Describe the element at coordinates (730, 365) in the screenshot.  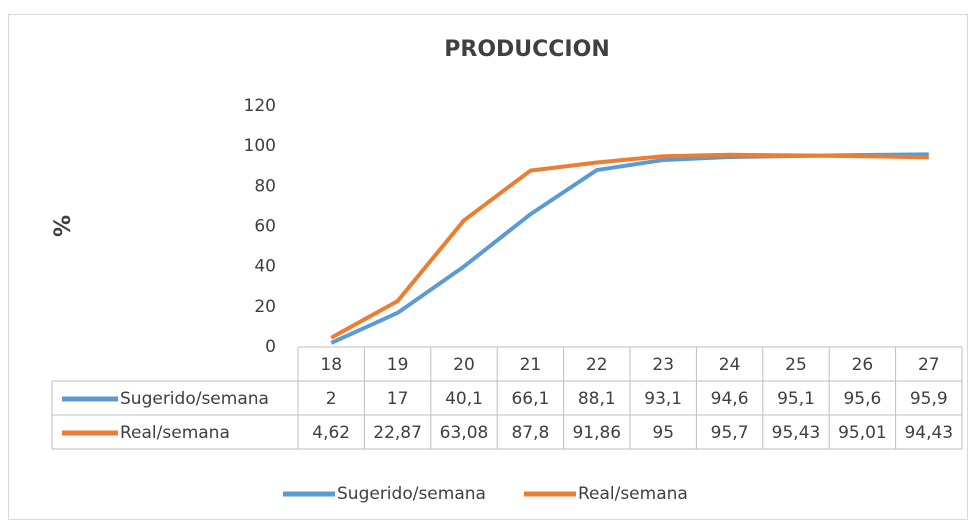
I see `x-tick-label: 24` at that location.